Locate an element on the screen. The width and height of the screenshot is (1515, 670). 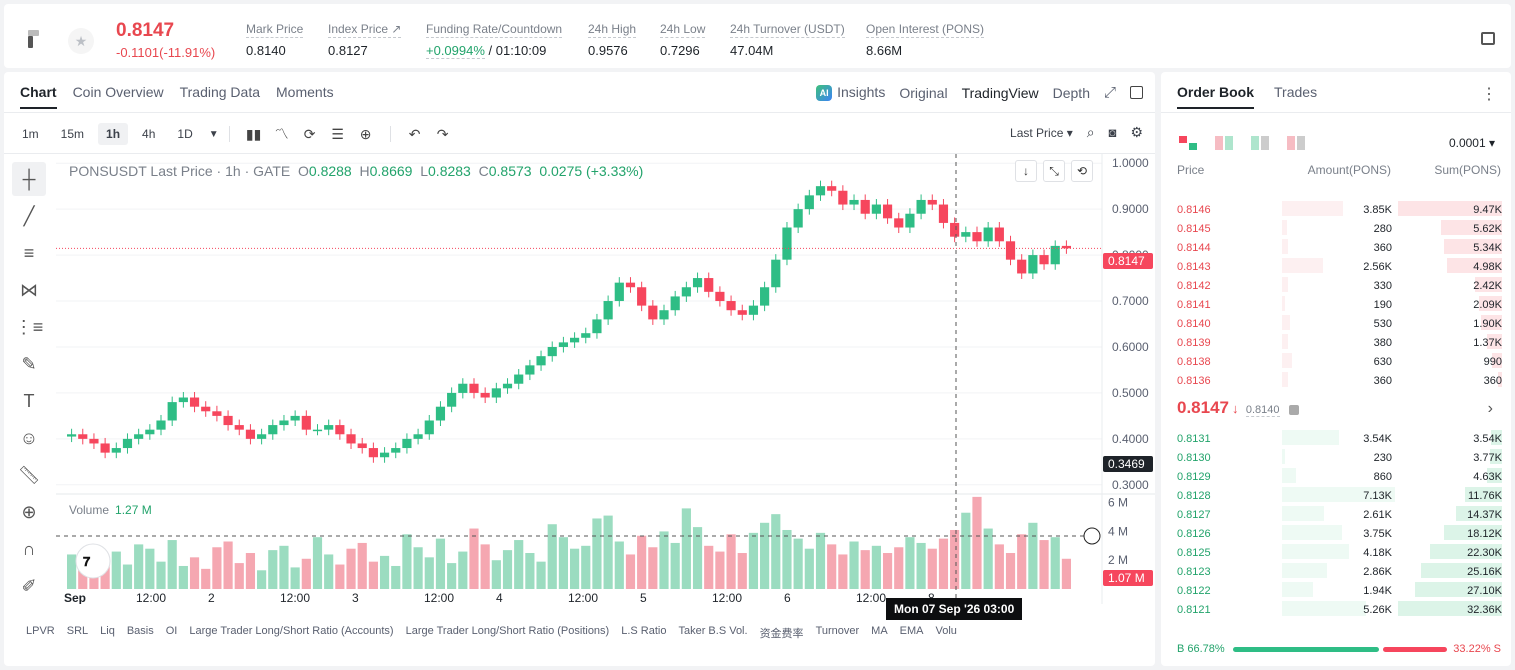
templates-icon: ☰ is located at coordinates (337, 133).